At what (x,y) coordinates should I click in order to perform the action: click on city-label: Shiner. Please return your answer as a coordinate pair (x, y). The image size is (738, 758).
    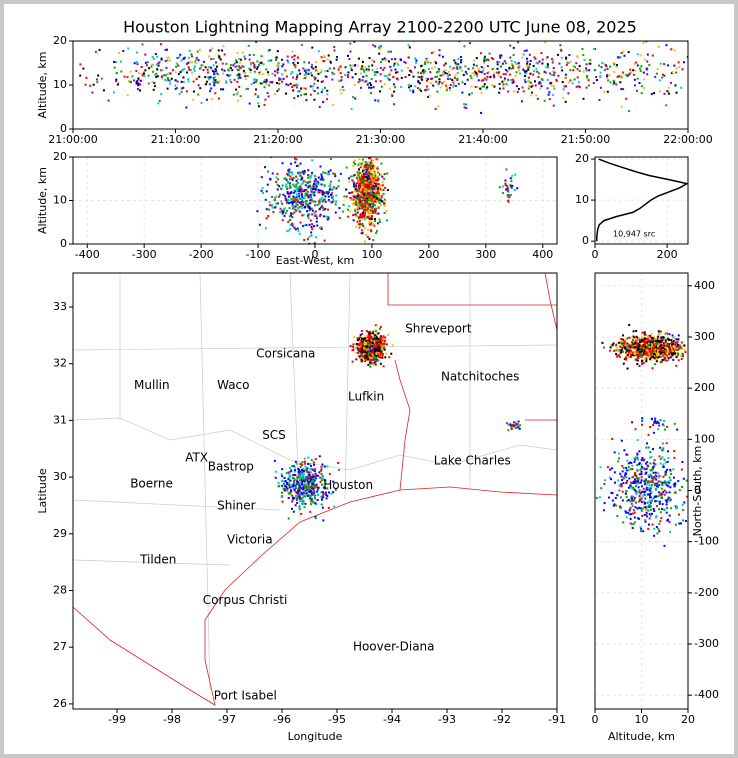
    Looking at the image, I should click on (236, 506).